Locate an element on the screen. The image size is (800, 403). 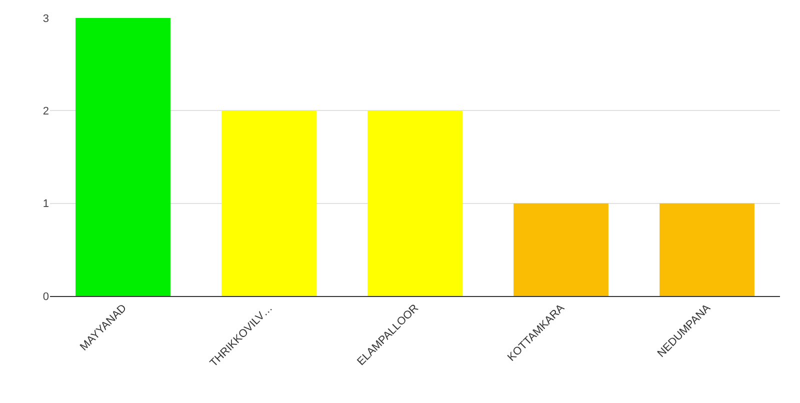
y-tick-label: 2 is located at coordinates (45, 112).